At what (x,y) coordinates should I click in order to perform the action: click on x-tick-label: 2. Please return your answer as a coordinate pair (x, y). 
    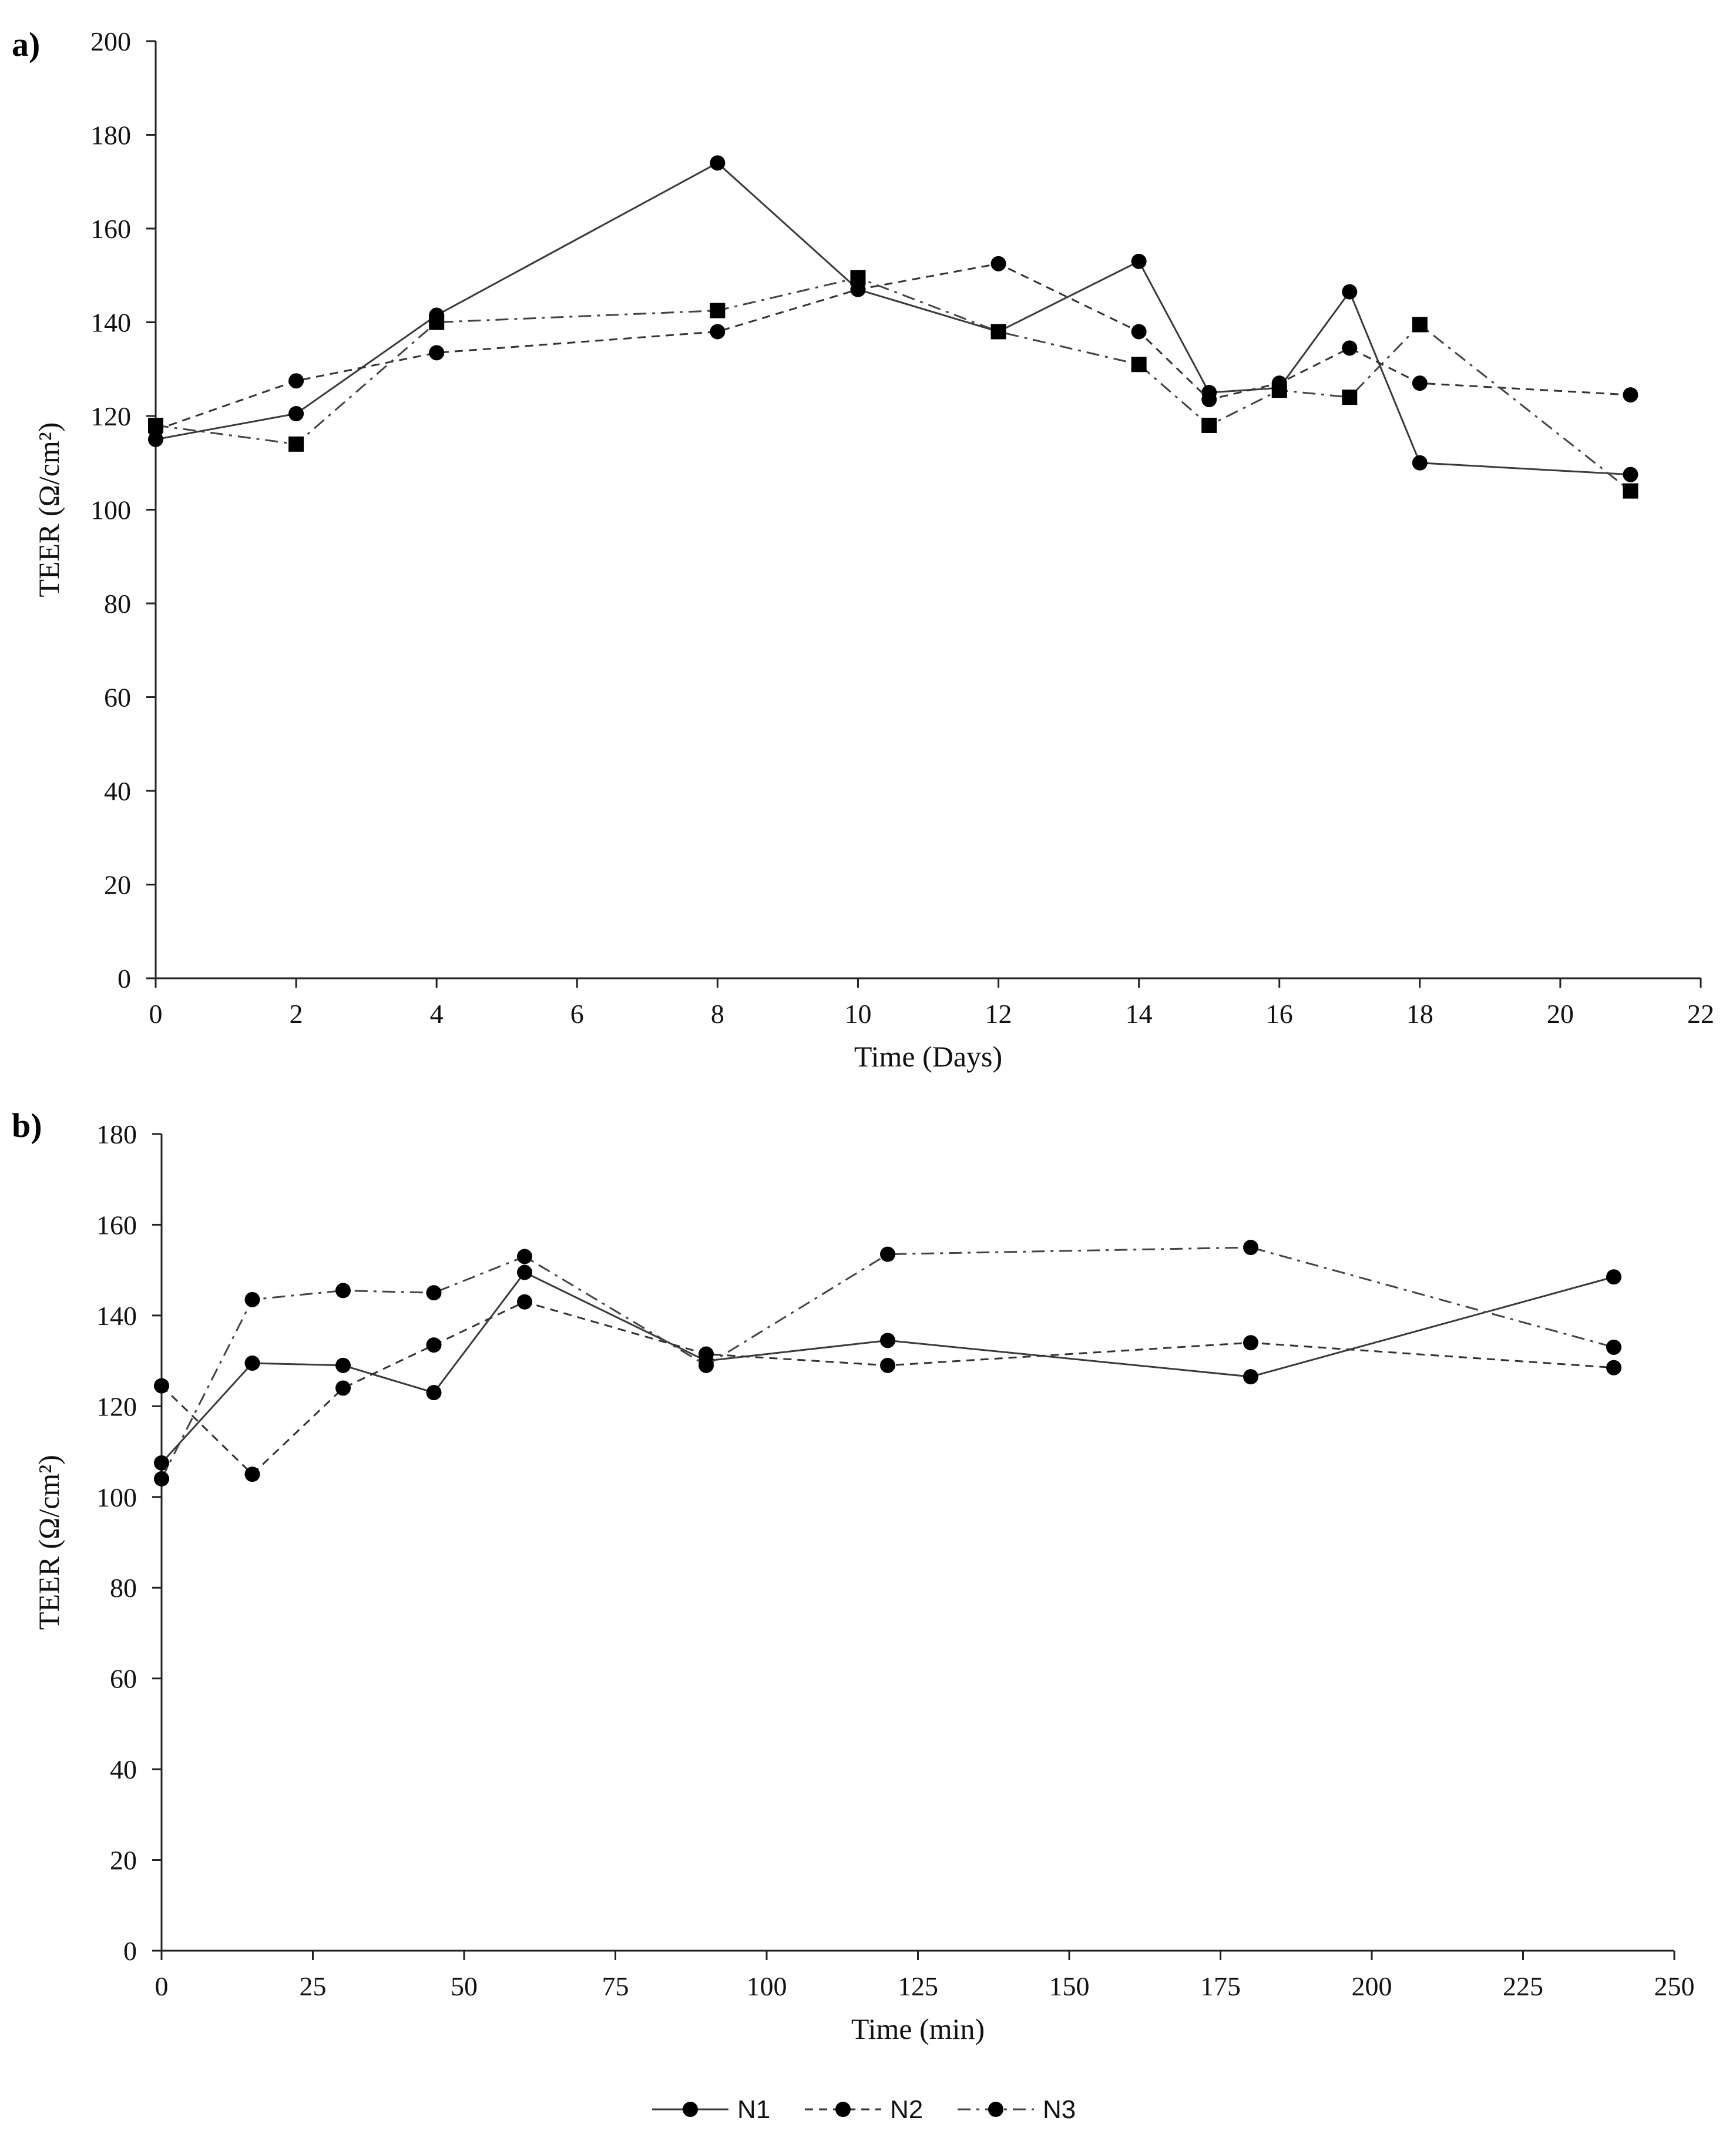
    Looking at the image, I should click on (296, 1014).